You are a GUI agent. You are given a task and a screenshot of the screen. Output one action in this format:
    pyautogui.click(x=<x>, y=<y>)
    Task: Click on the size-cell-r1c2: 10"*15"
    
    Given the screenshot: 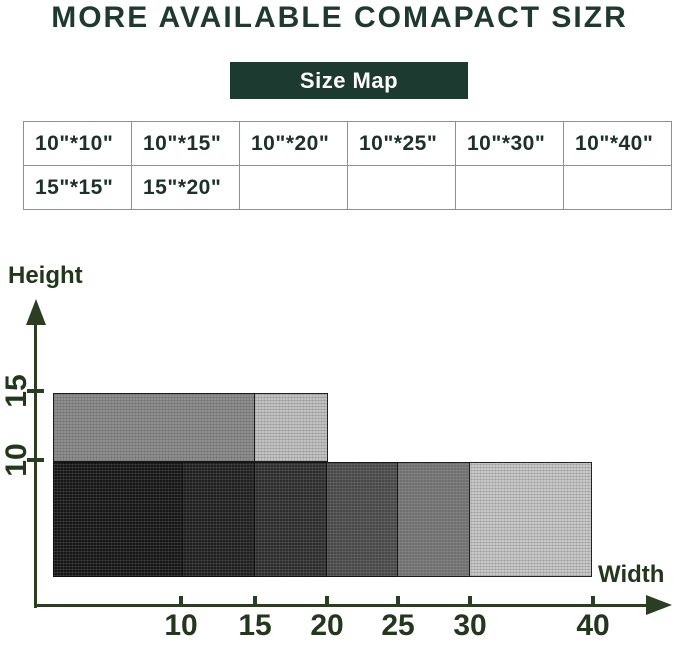 What is the action you would take?
    pyautogui.click(x=186, y=144)
    